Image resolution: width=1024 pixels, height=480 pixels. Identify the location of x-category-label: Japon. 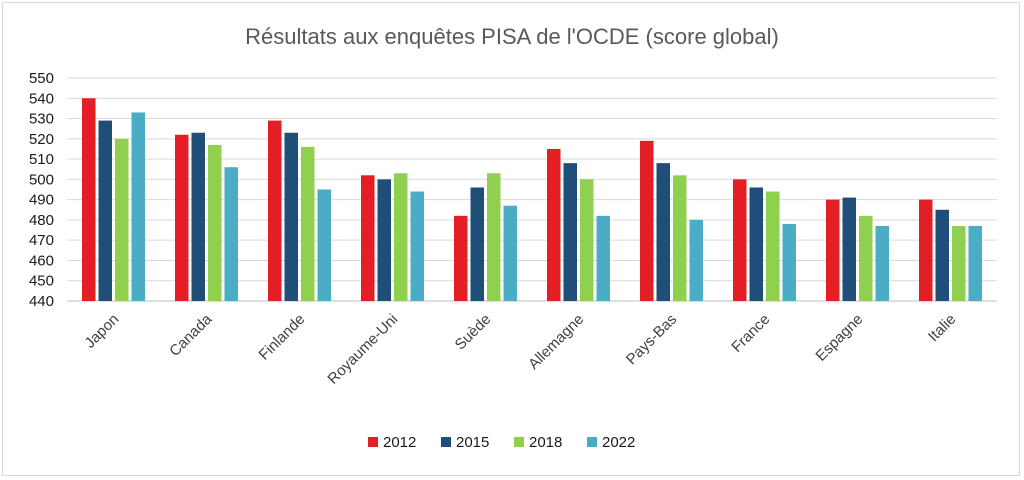
(101, 331).